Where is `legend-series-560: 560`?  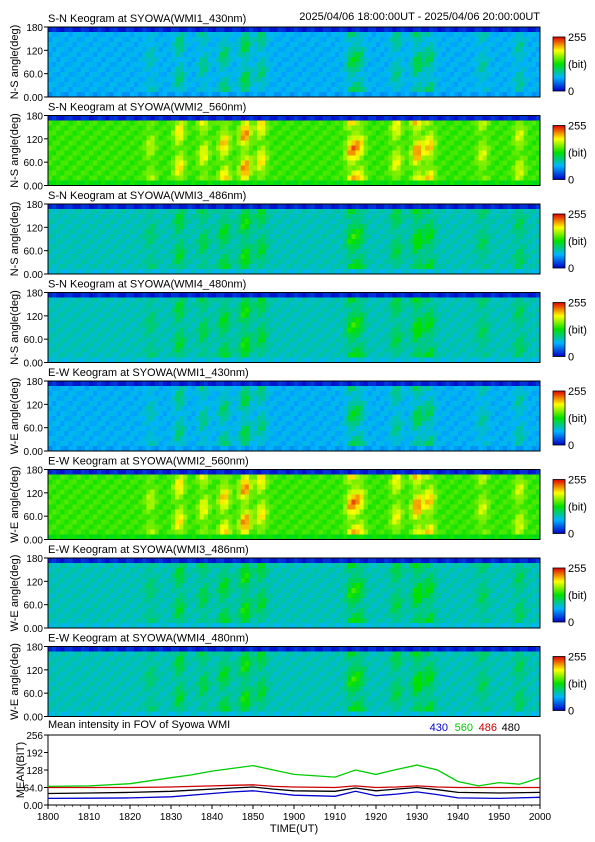 legend-series-560: 560 is located at coordinates (464, 728).